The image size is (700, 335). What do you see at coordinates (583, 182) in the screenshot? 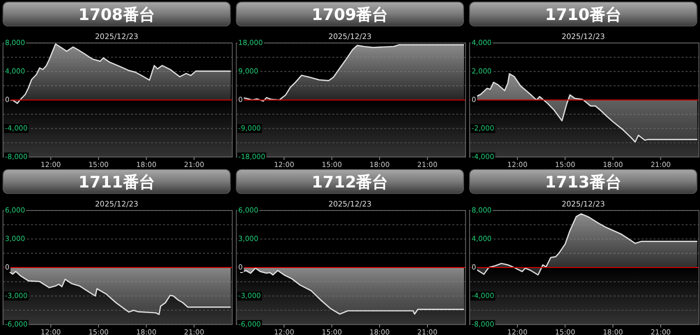
I see `chart-title: 1713番台` at bounding box center [583, 182].